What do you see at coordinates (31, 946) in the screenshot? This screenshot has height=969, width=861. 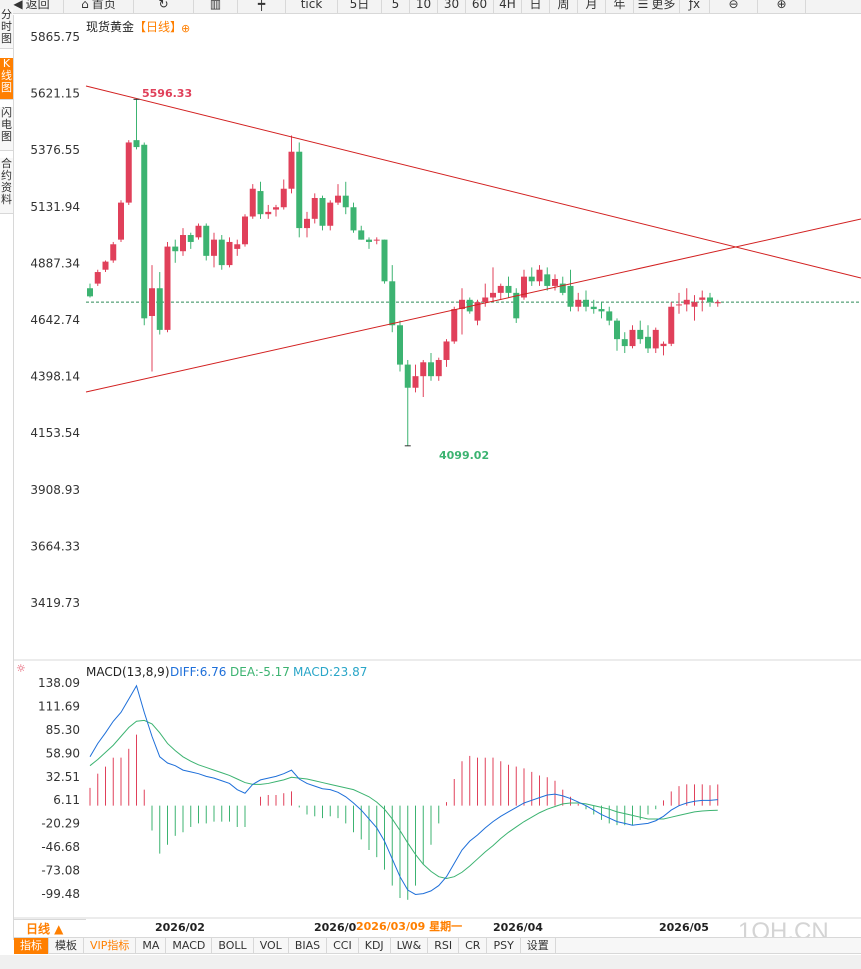 I see `indicator-tab-指标: 指标` at bounding box center [31, 946].